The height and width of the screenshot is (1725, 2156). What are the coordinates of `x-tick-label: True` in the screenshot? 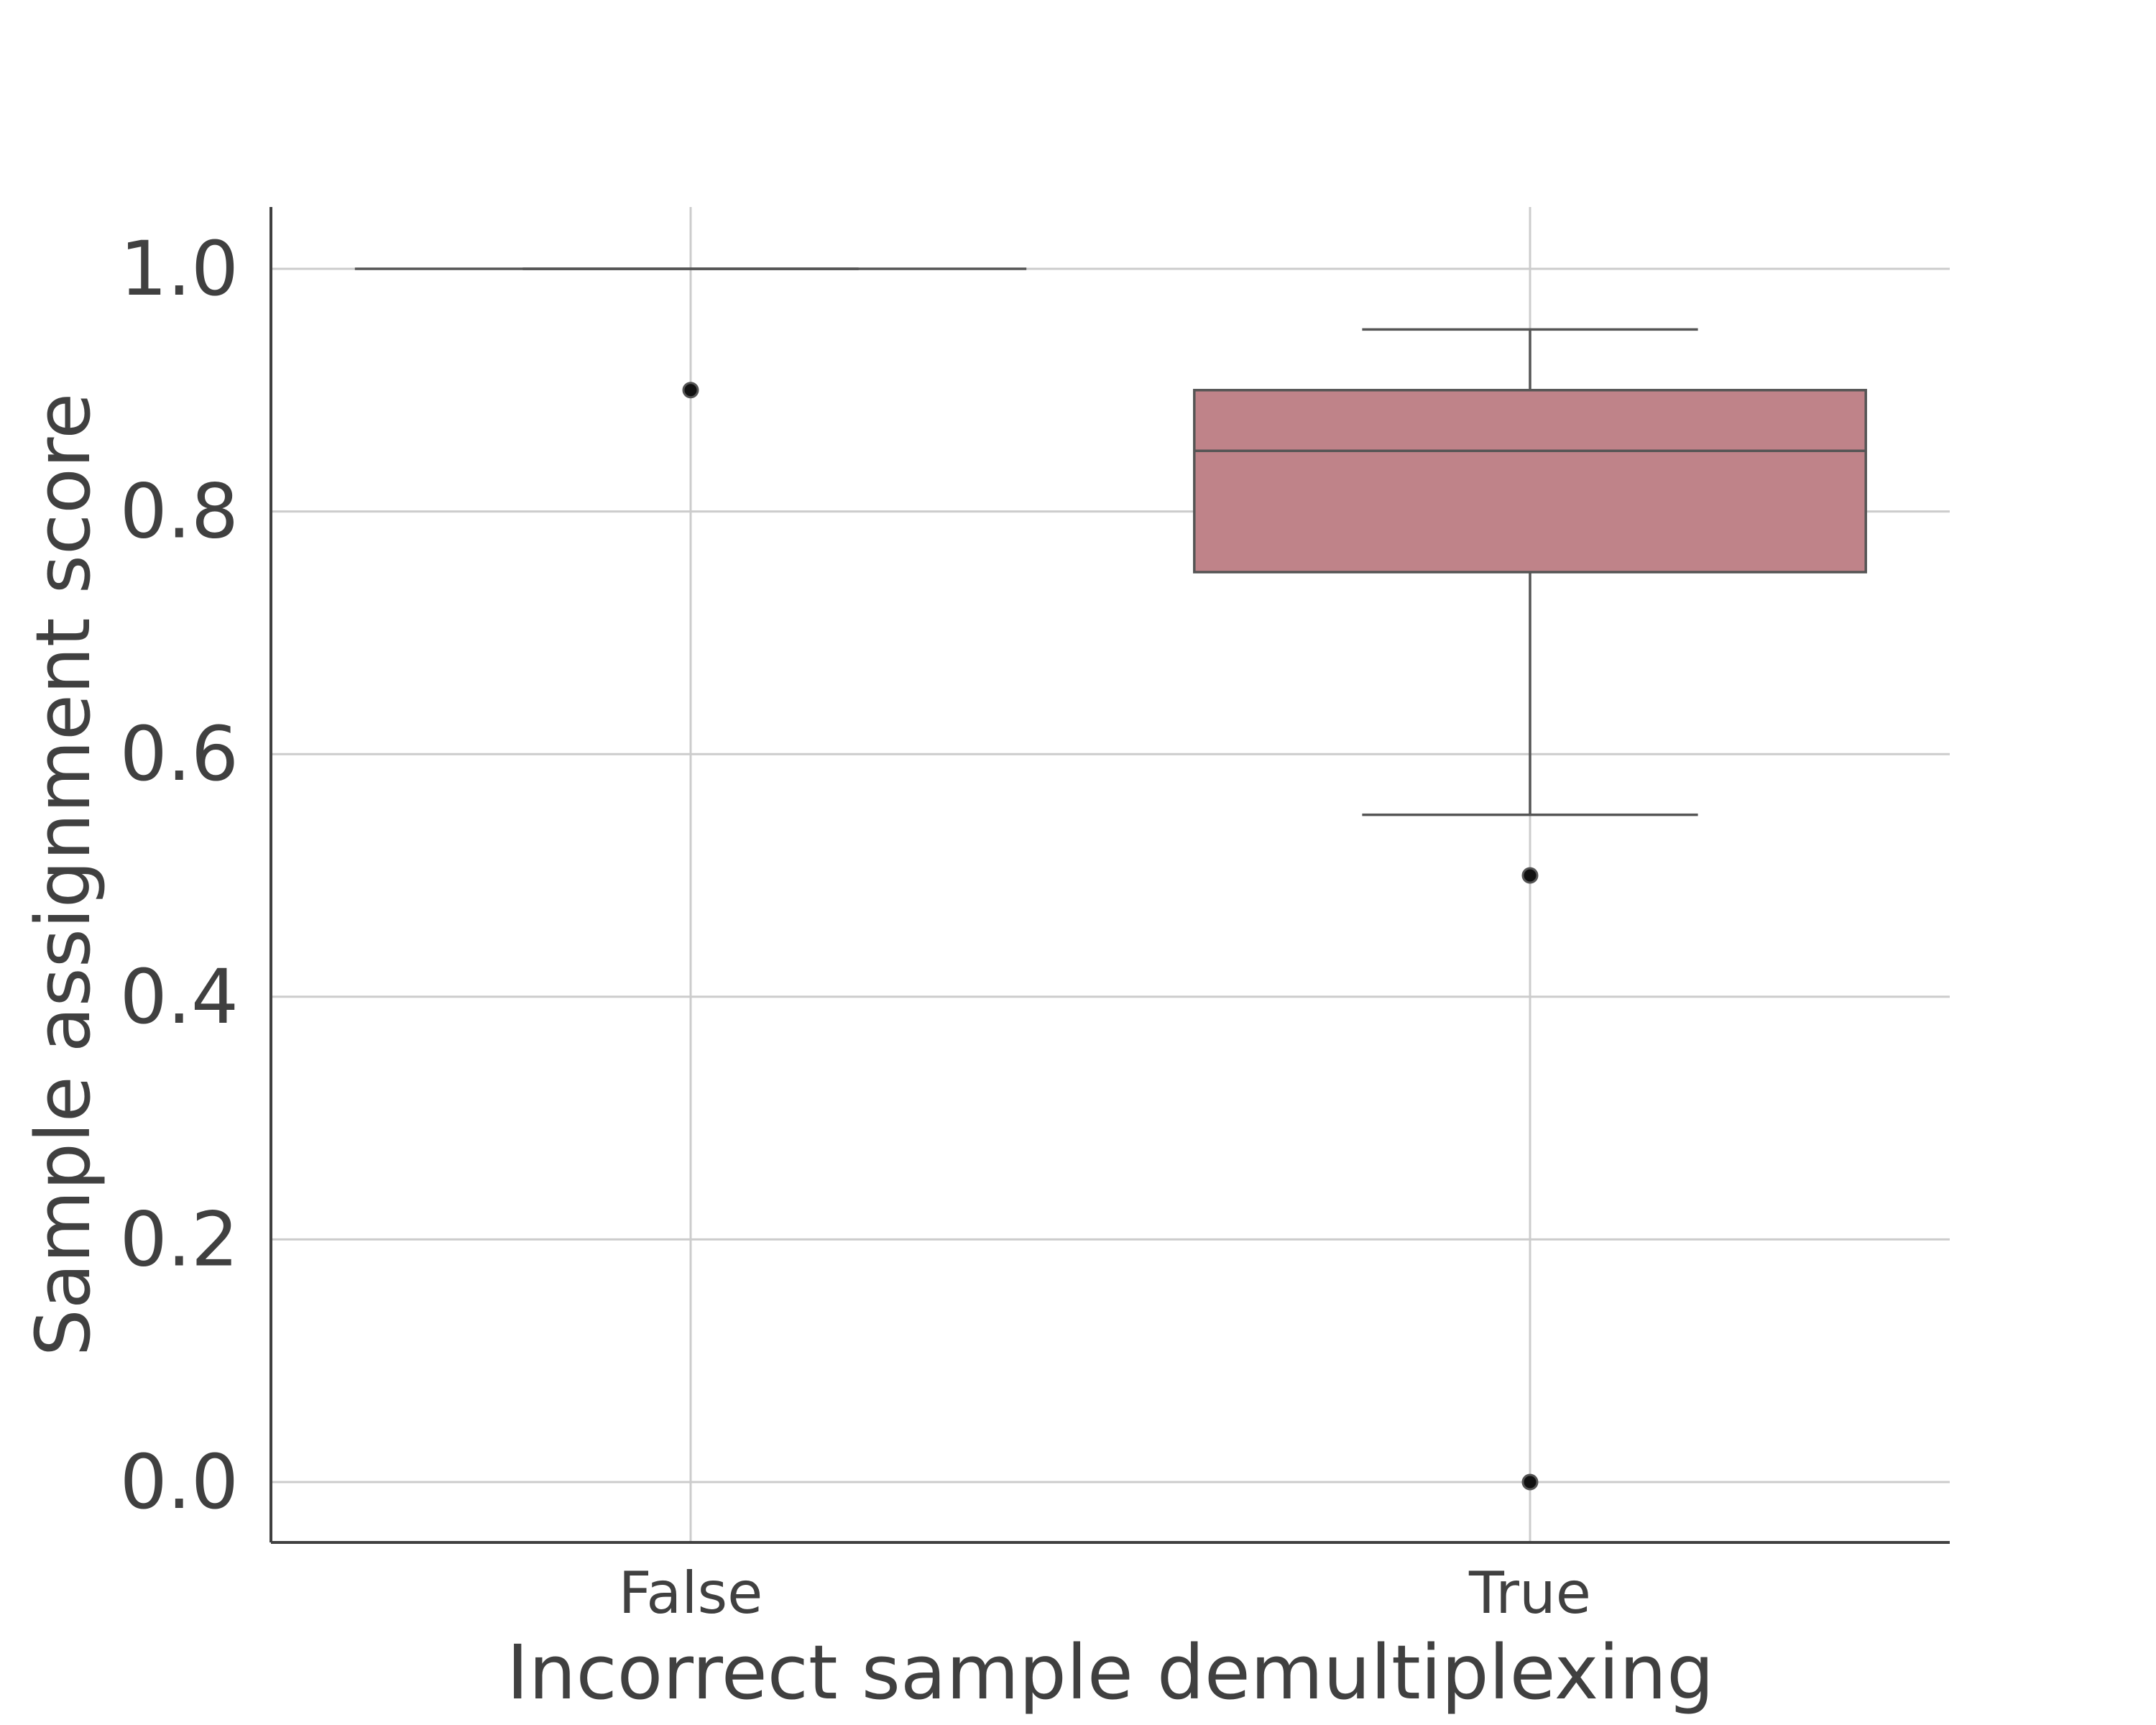 It's located at (1530, 1593).